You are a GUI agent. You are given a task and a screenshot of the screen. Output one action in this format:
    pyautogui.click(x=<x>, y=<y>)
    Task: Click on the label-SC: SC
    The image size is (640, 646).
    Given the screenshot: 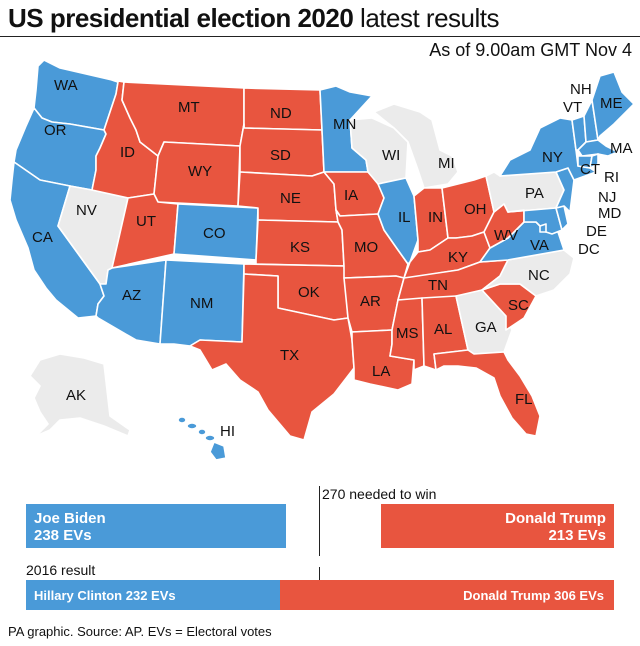 What is the action you would take?
    pyautogui.click(x=518, y=305)
    